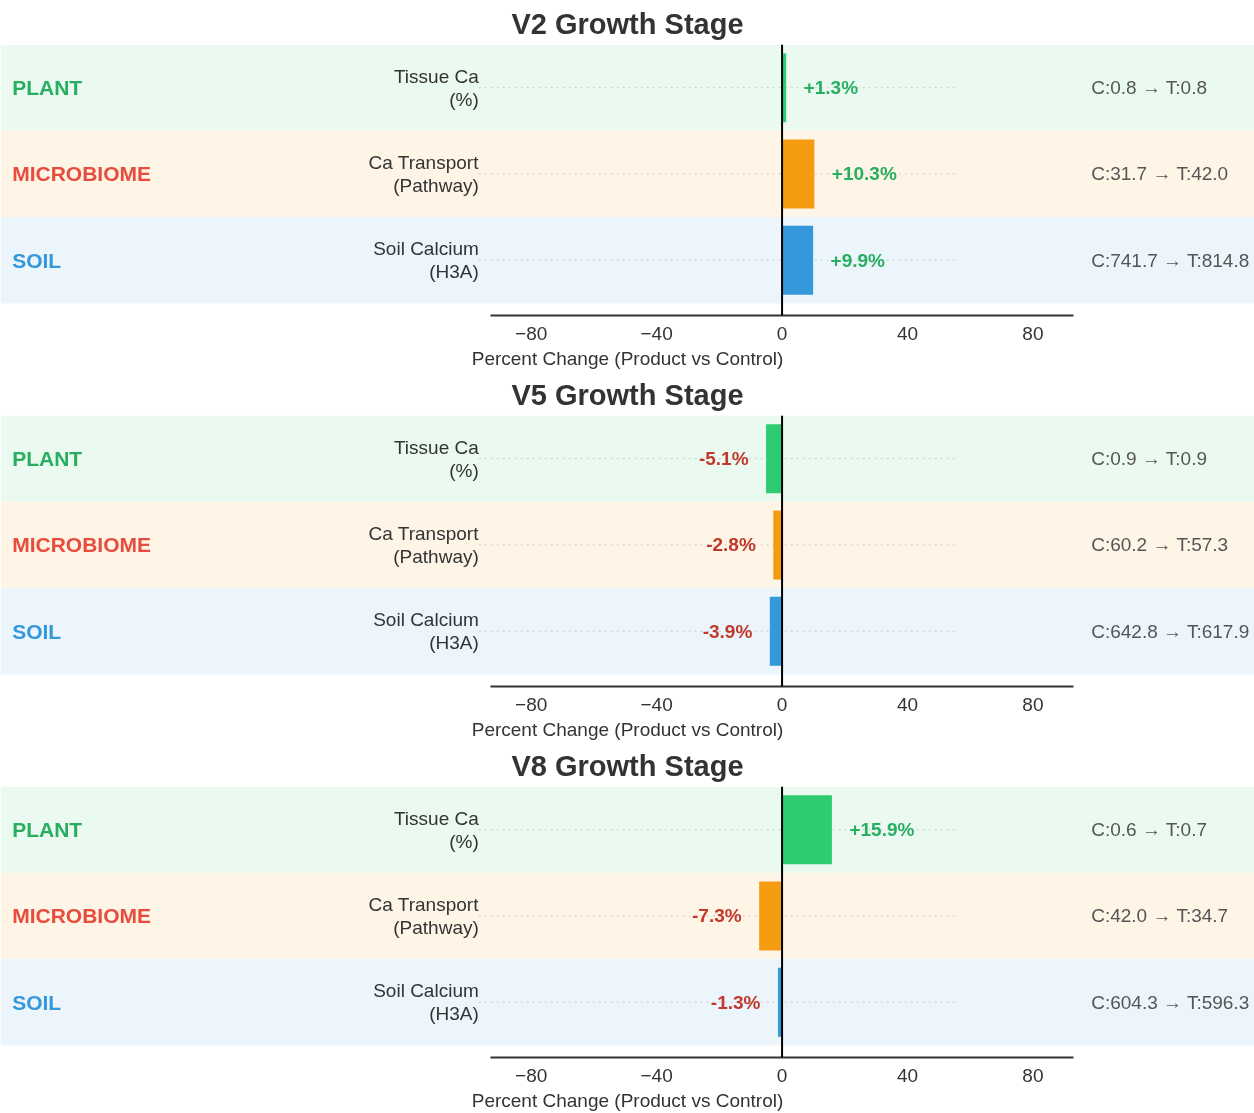 The height and width of the screenshot is (1113, 1254). I want to click on text: C:31.7 → T:42.0, so click(1160, 174).